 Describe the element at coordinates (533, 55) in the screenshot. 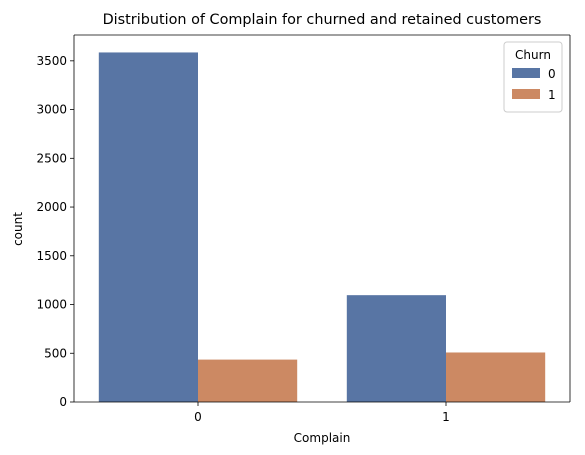

I see `legend-title: Churn` at that location.